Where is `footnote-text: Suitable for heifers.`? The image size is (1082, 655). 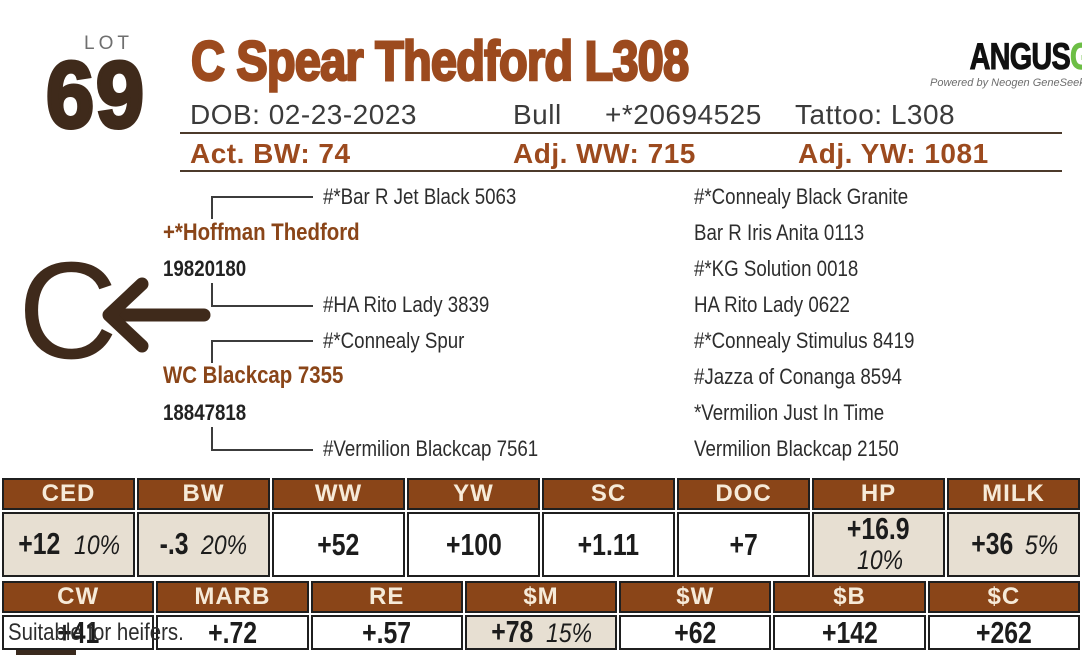
footnote-text: Suitable for heifers. is located at coordinates (96, 632).